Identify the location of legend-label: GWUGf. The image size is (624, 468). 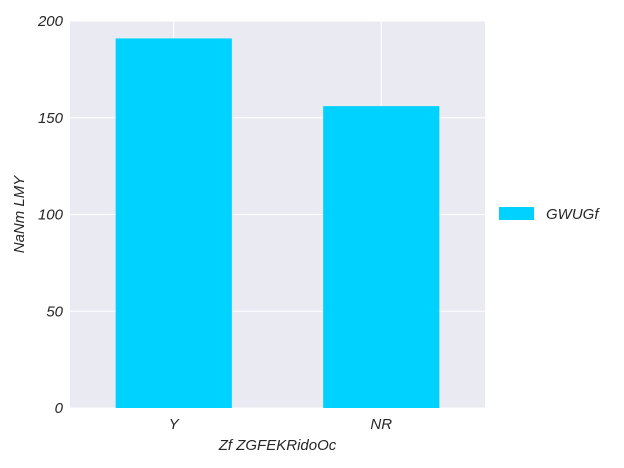
(573, 214).